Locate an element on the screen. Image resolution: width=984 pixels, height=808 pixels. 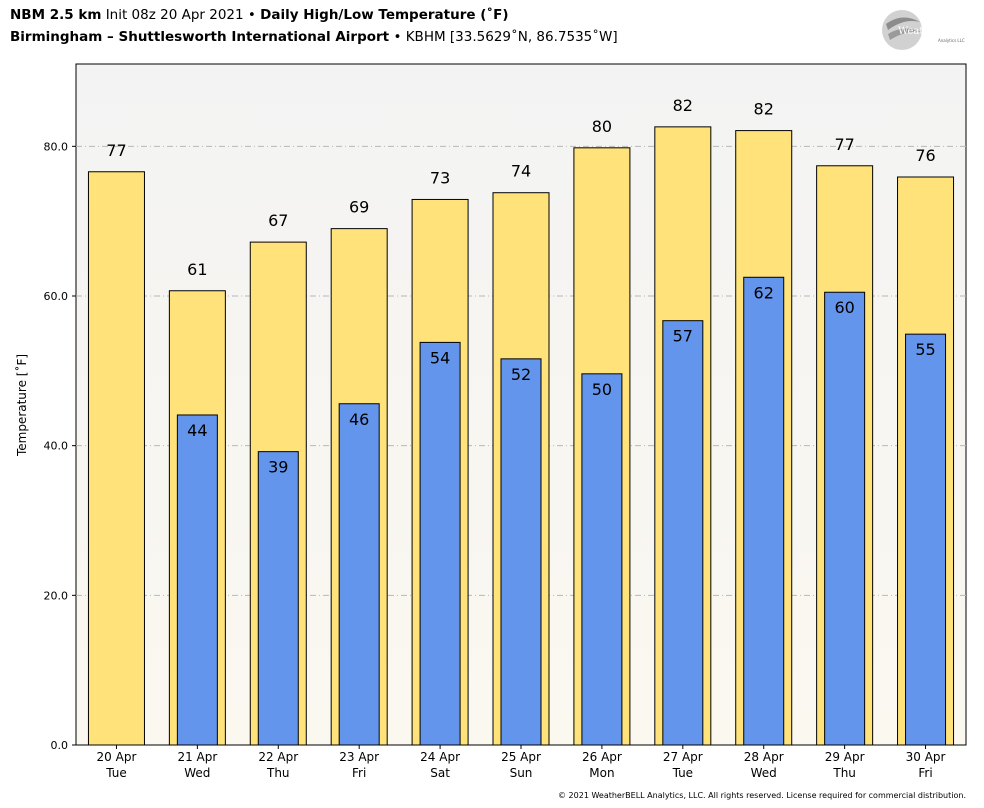
x-tick-date-label: 25 Apr is located at coordinates (521, 757).